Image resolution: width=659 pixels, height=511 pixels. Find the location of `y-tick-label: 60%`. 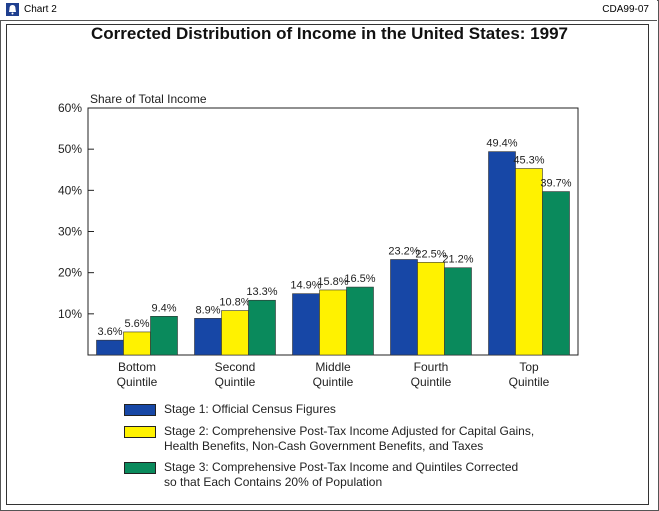

y-tick-label: 60% is located at coordinates (70, 108).